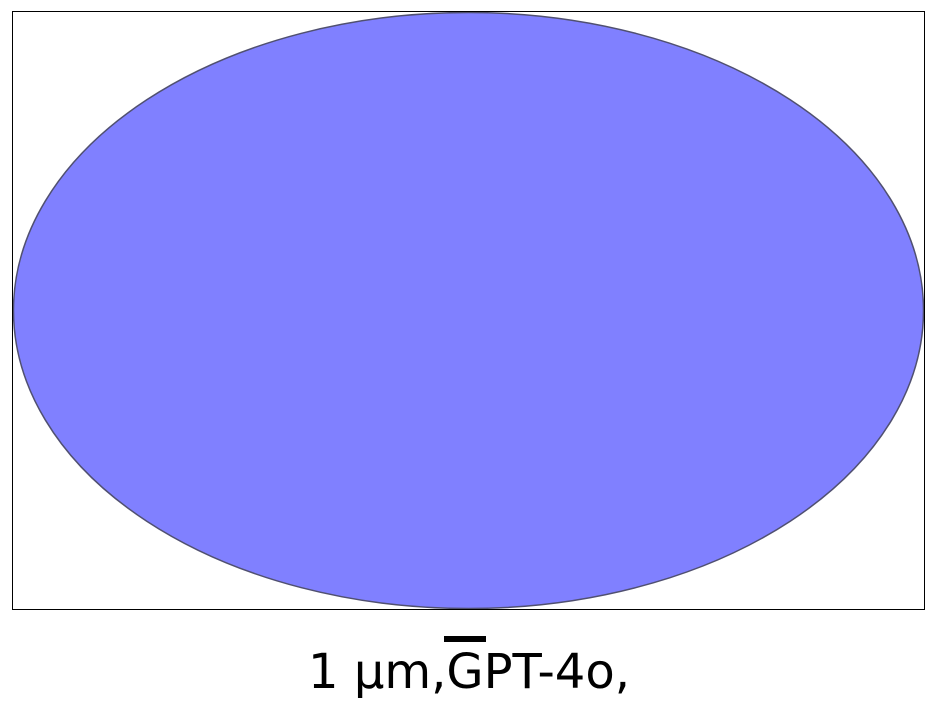 The height and width of the screenshot is (712, 938). I want to click on caption-suffix: PT-4o,, so click(556, 672).